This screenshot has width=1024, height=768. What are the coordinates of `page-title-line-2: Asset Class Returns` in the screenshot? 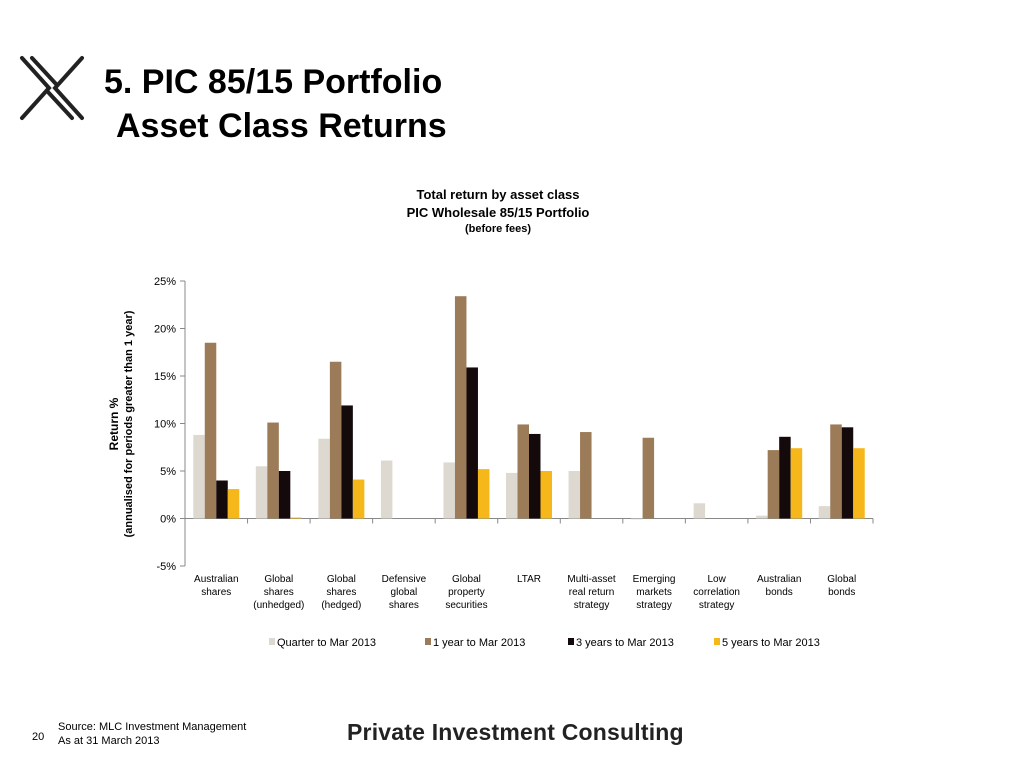 It's located at (281, 126).